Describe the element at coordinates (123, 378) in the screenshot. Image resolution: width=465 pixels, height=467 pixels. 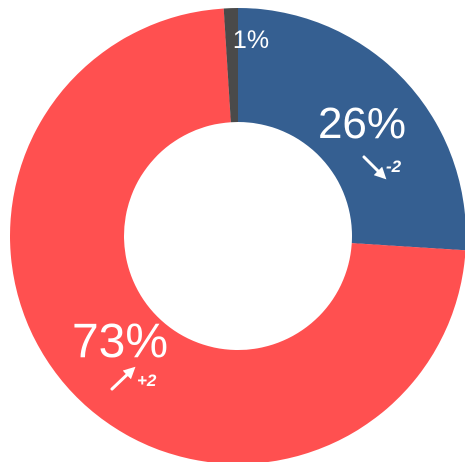
I see `trend-up-arrow-icon` at that location.